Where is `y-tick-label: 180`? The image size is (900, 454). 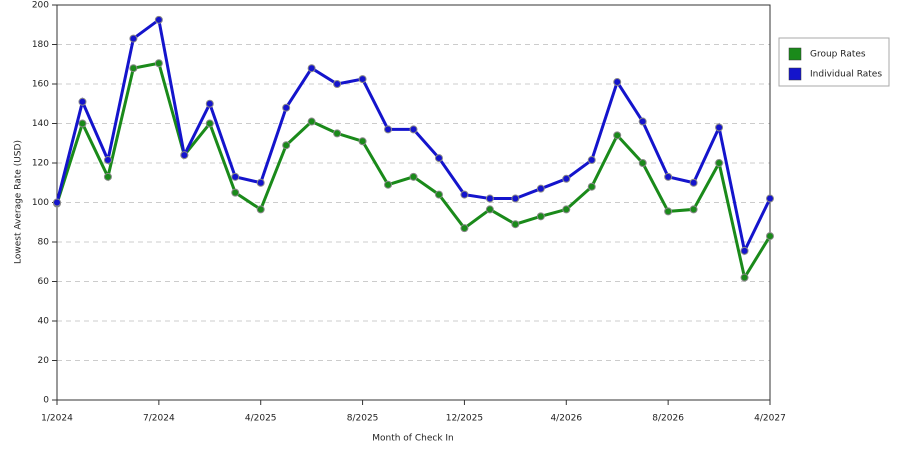
y-tick-label: 180 is located at coordinates (40, 45).